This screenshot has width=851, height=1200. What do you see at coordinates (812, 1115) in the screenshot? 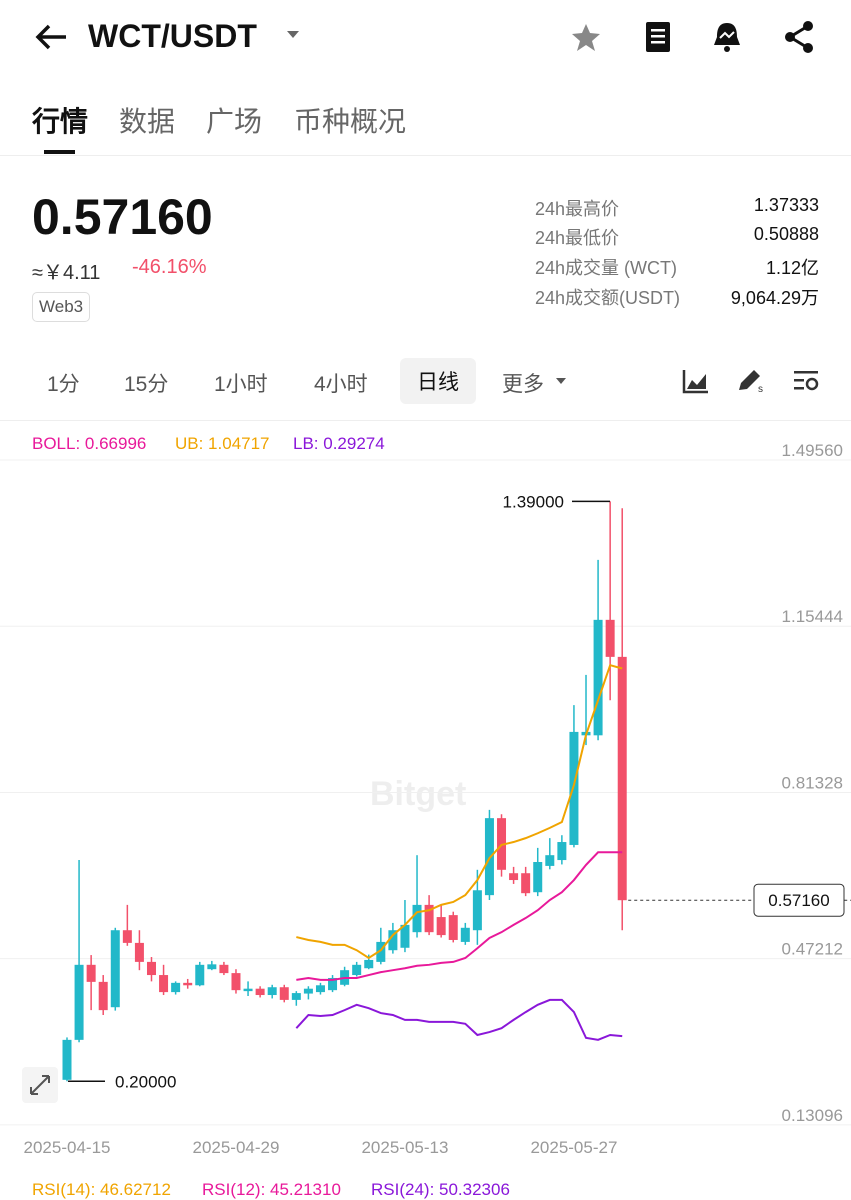
I see `y-tick-label: 0.13096` at bounding box center [812, 1115].